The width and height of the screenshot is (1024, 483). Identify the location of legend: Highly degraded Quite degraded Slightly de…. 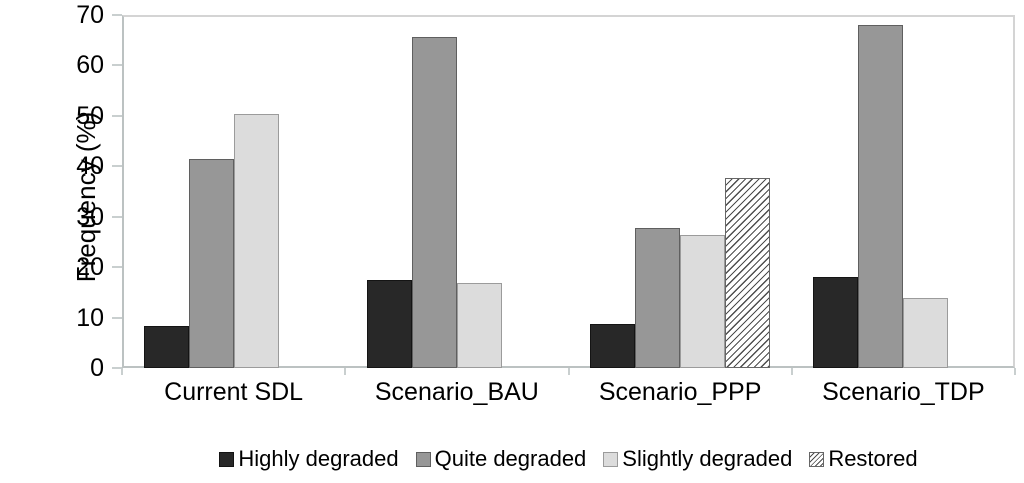
(568, 459).